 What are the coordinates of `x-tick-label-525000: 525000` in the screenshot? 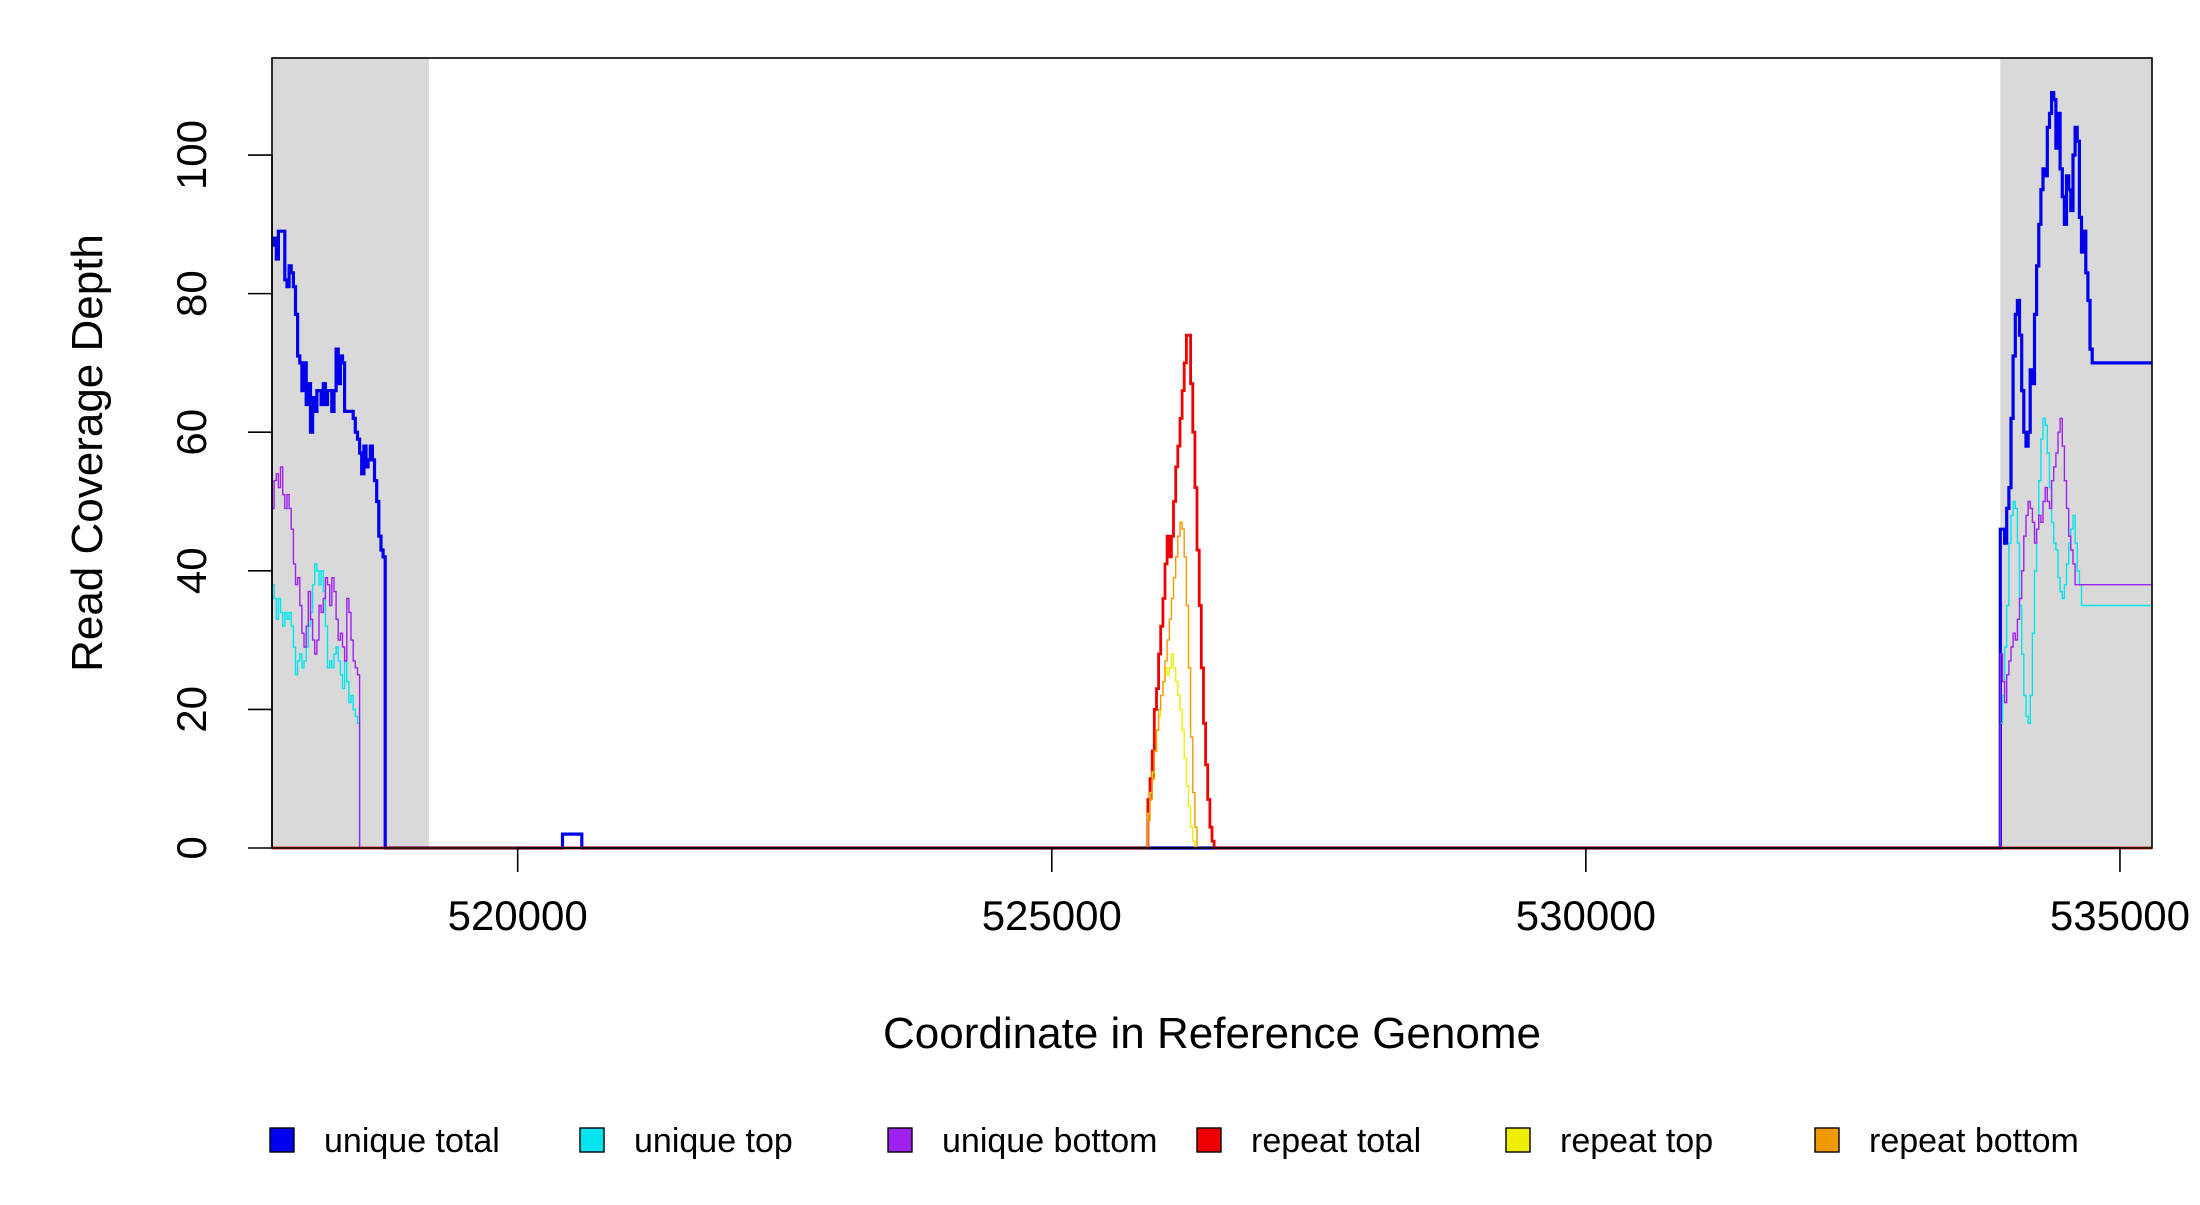 It's located at (1052, 915).